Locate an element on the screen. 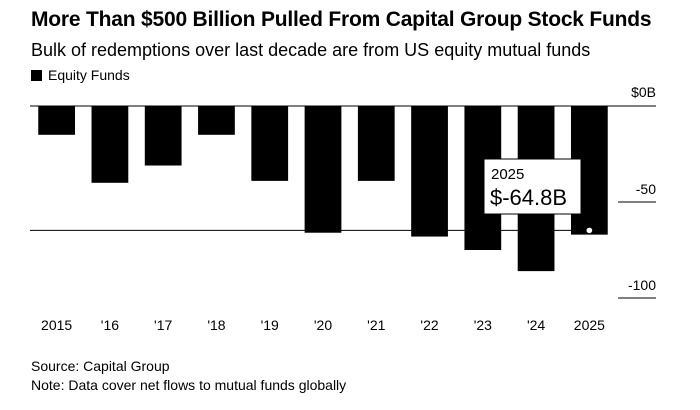 This screenshot has width=700, height=410. x-tick-label: '24 is located at coordinates (536, 325).